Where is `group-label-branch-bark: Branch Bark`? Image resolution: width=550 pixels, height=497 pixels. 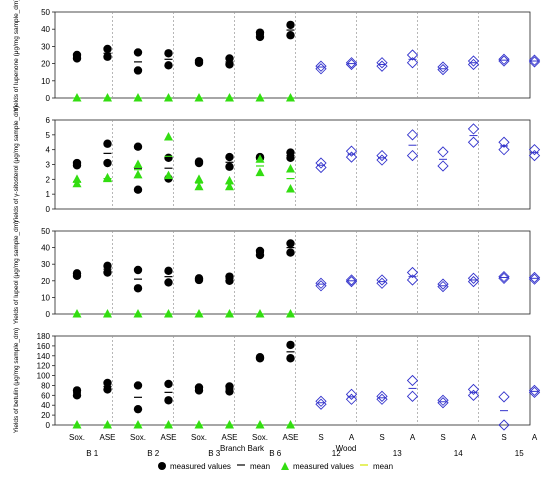
group-label-branch-bark: Branch Bark is located at coordinates (242, 448).